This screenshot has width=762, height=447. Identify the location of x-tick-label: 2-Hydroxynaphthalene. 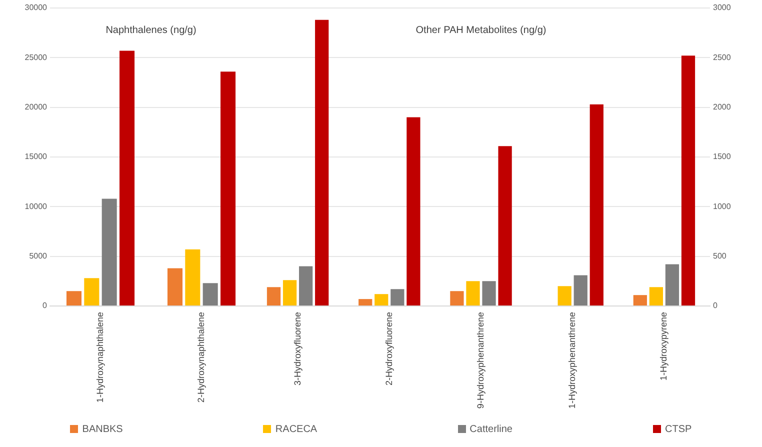
(201, 357).